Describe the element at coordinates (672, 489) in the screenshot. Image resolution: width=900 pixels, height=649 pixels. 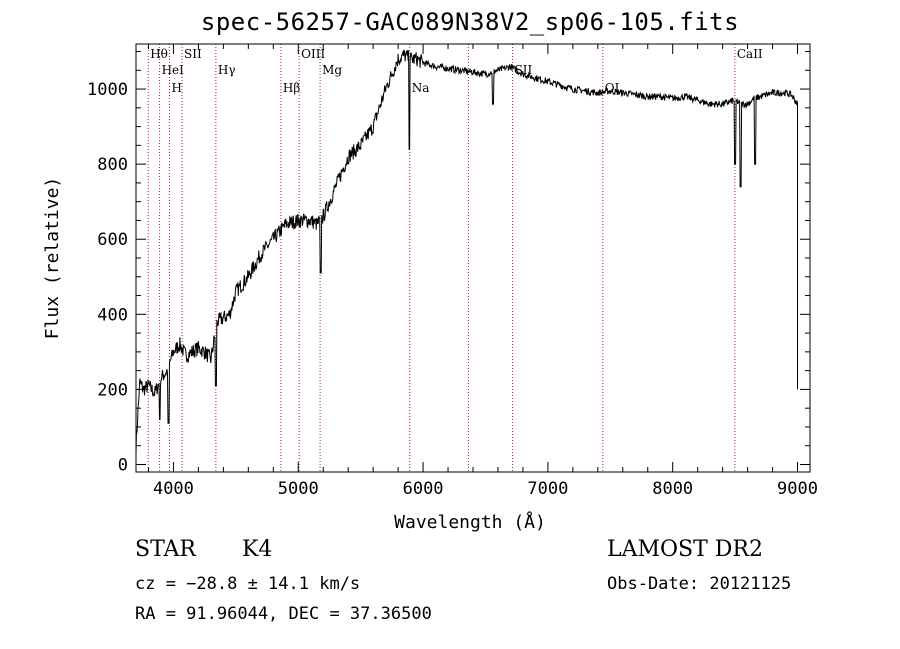
I see `x-tick-label: 8000` at that location.